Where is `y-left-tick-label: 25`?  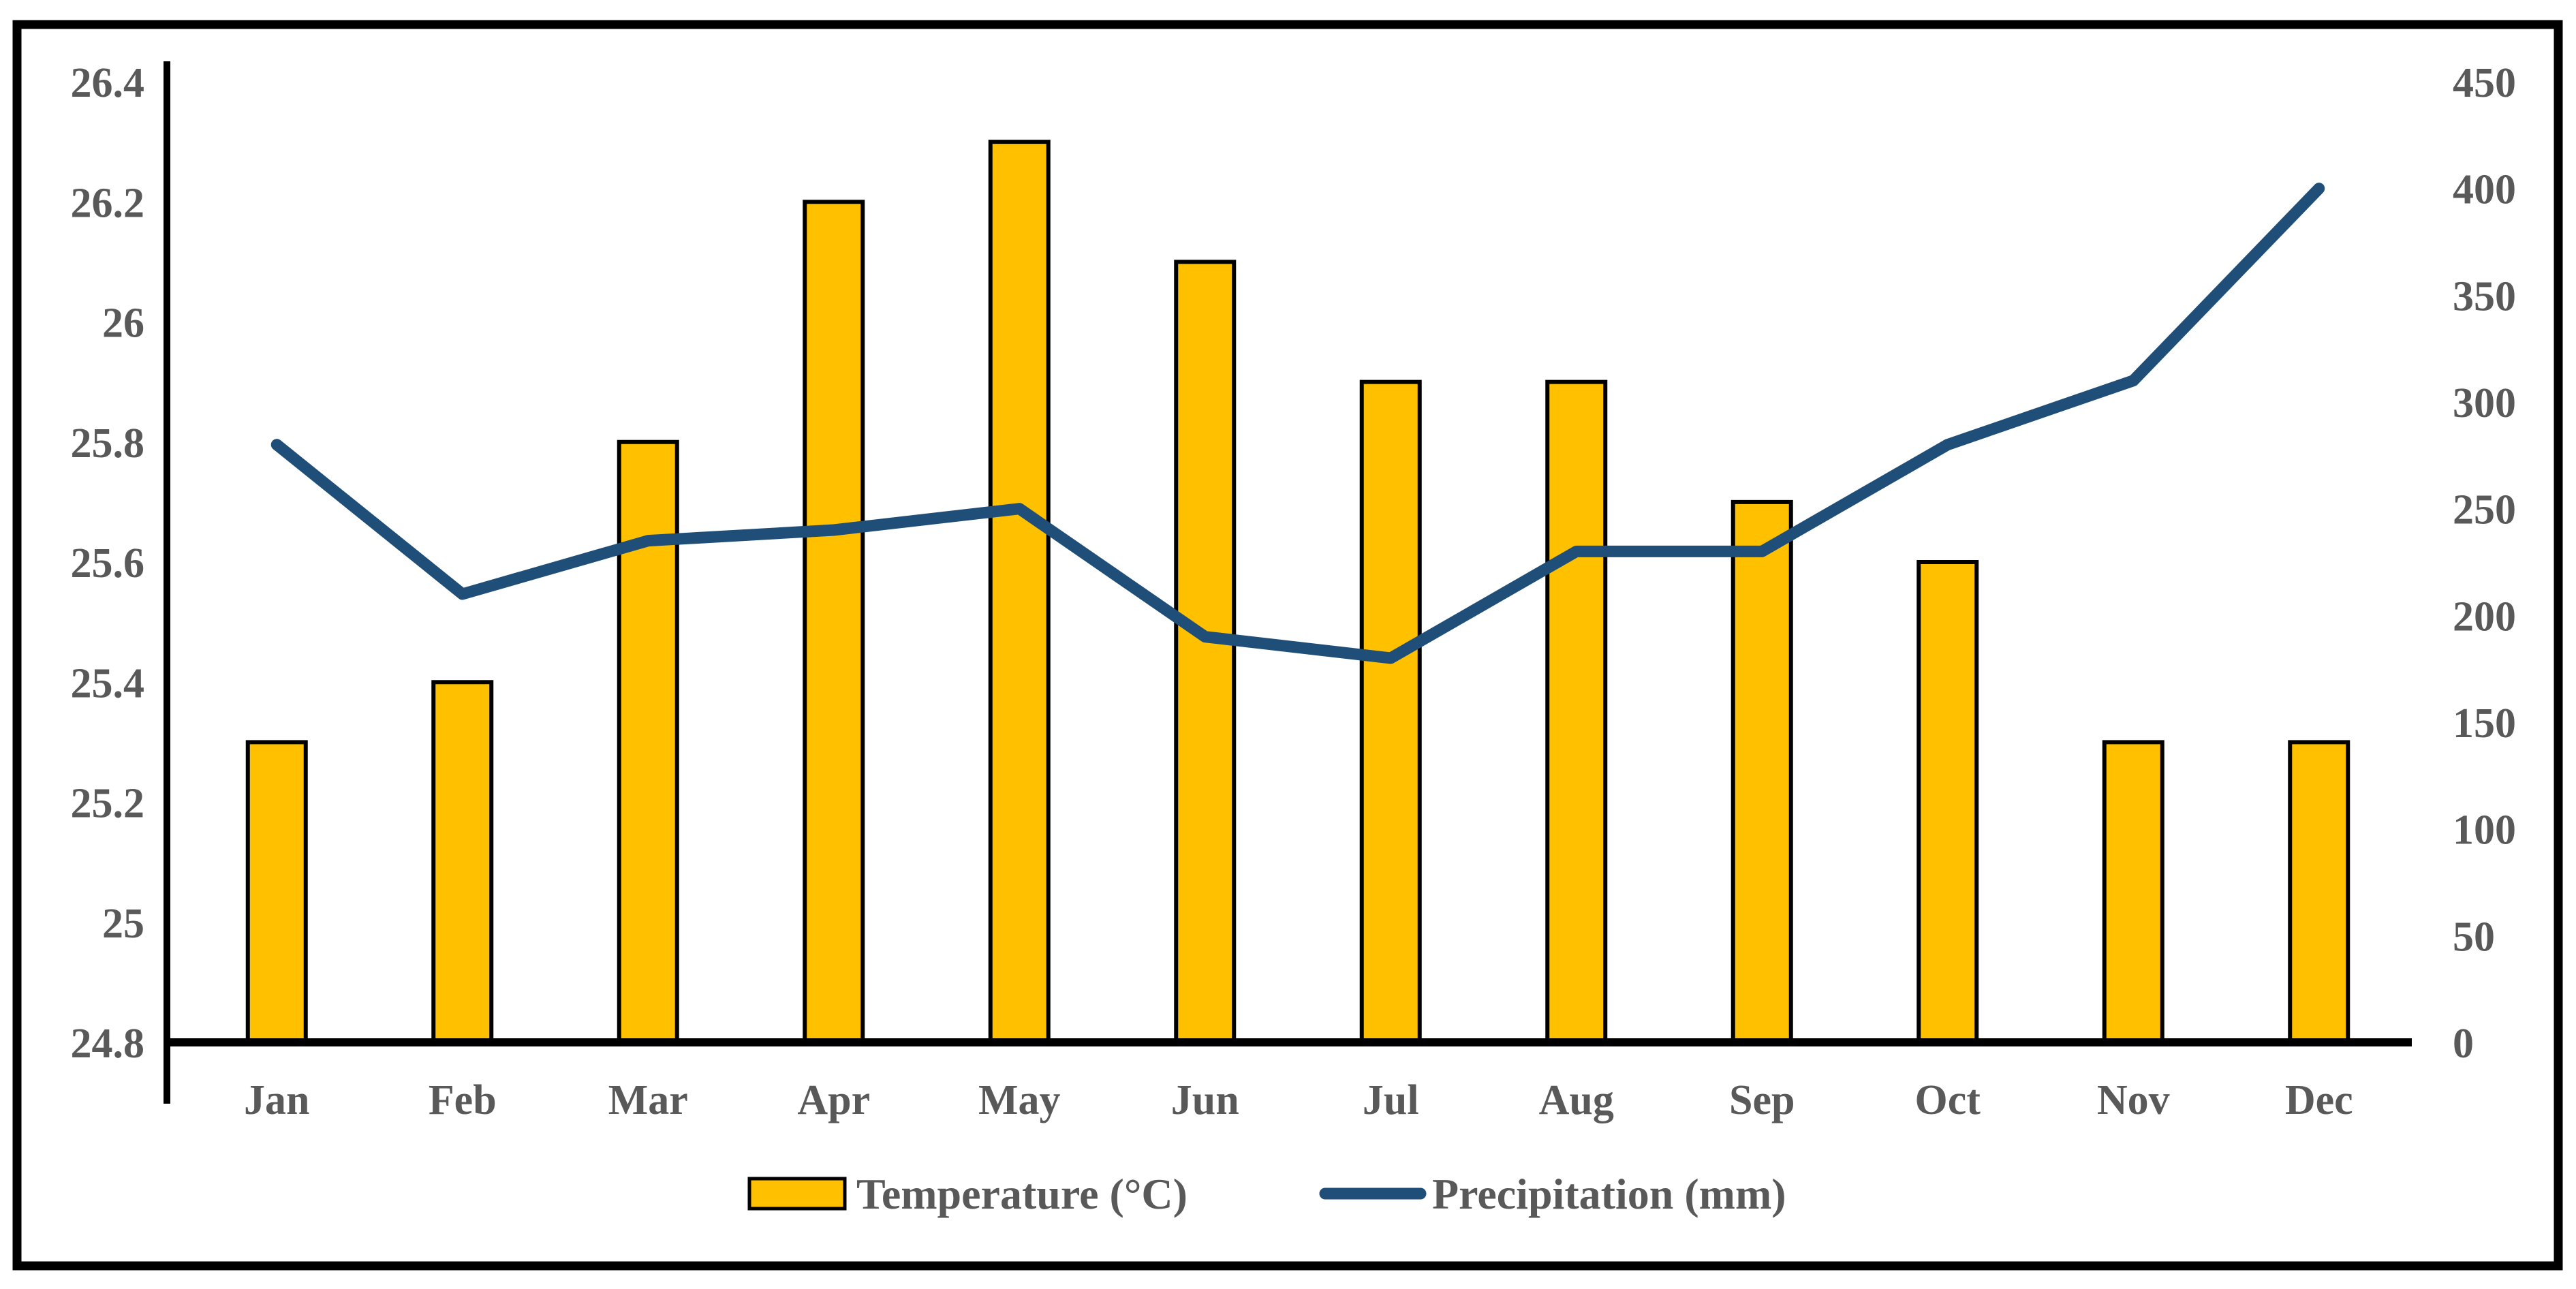 y-left-tick-label: 25 is located at coordinates (123, 924).